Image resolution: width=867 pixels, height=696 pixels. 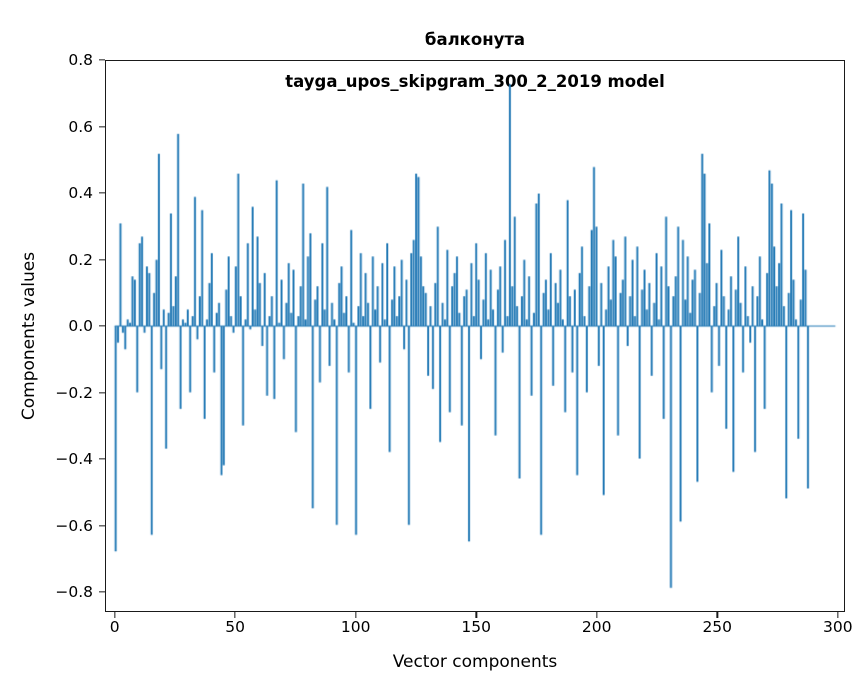 I want to click on x-axis-tick-labels: 0 50 100 150 200 250 300, so click(x=479, y=630).